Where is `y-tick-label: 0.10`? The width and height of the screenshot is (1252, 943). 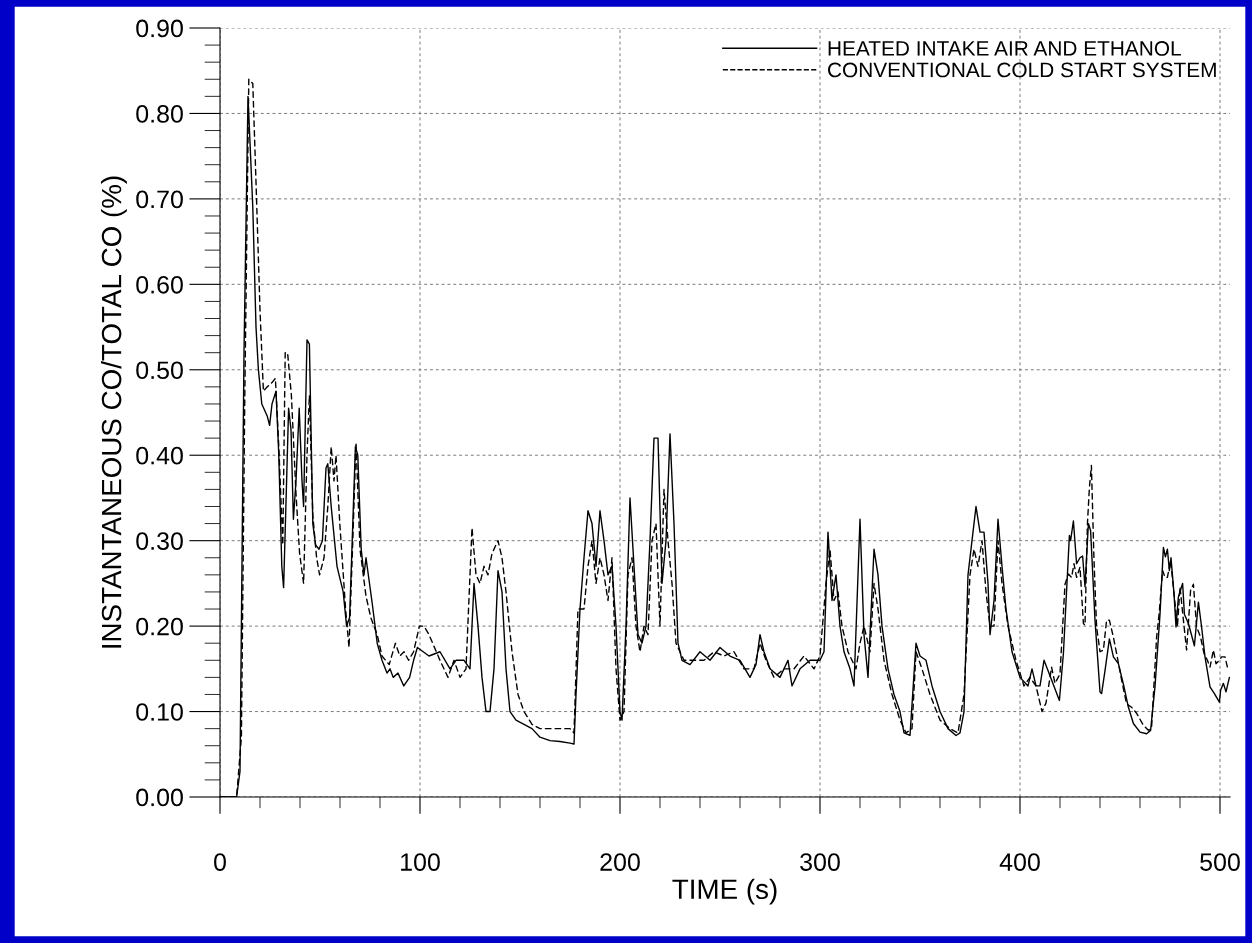
y-tick-label: 0.10 is located at coordinates (159, 712).